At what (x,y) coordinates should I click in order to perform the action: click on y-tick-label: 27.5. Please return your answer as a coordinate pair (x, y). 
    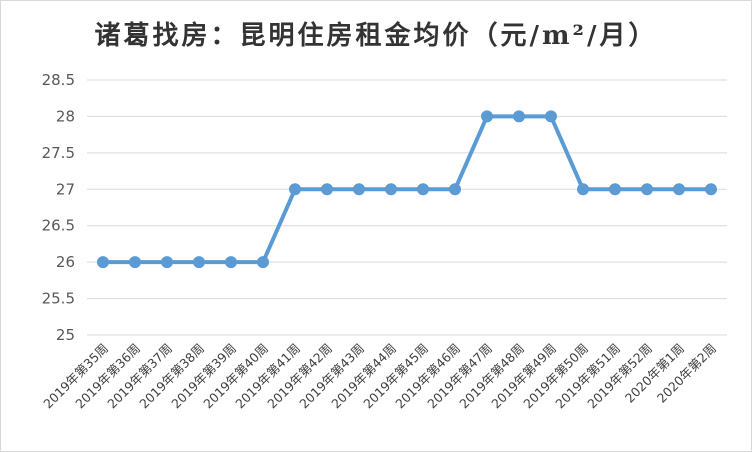
    Looking at the image, I should click on (58, 153).